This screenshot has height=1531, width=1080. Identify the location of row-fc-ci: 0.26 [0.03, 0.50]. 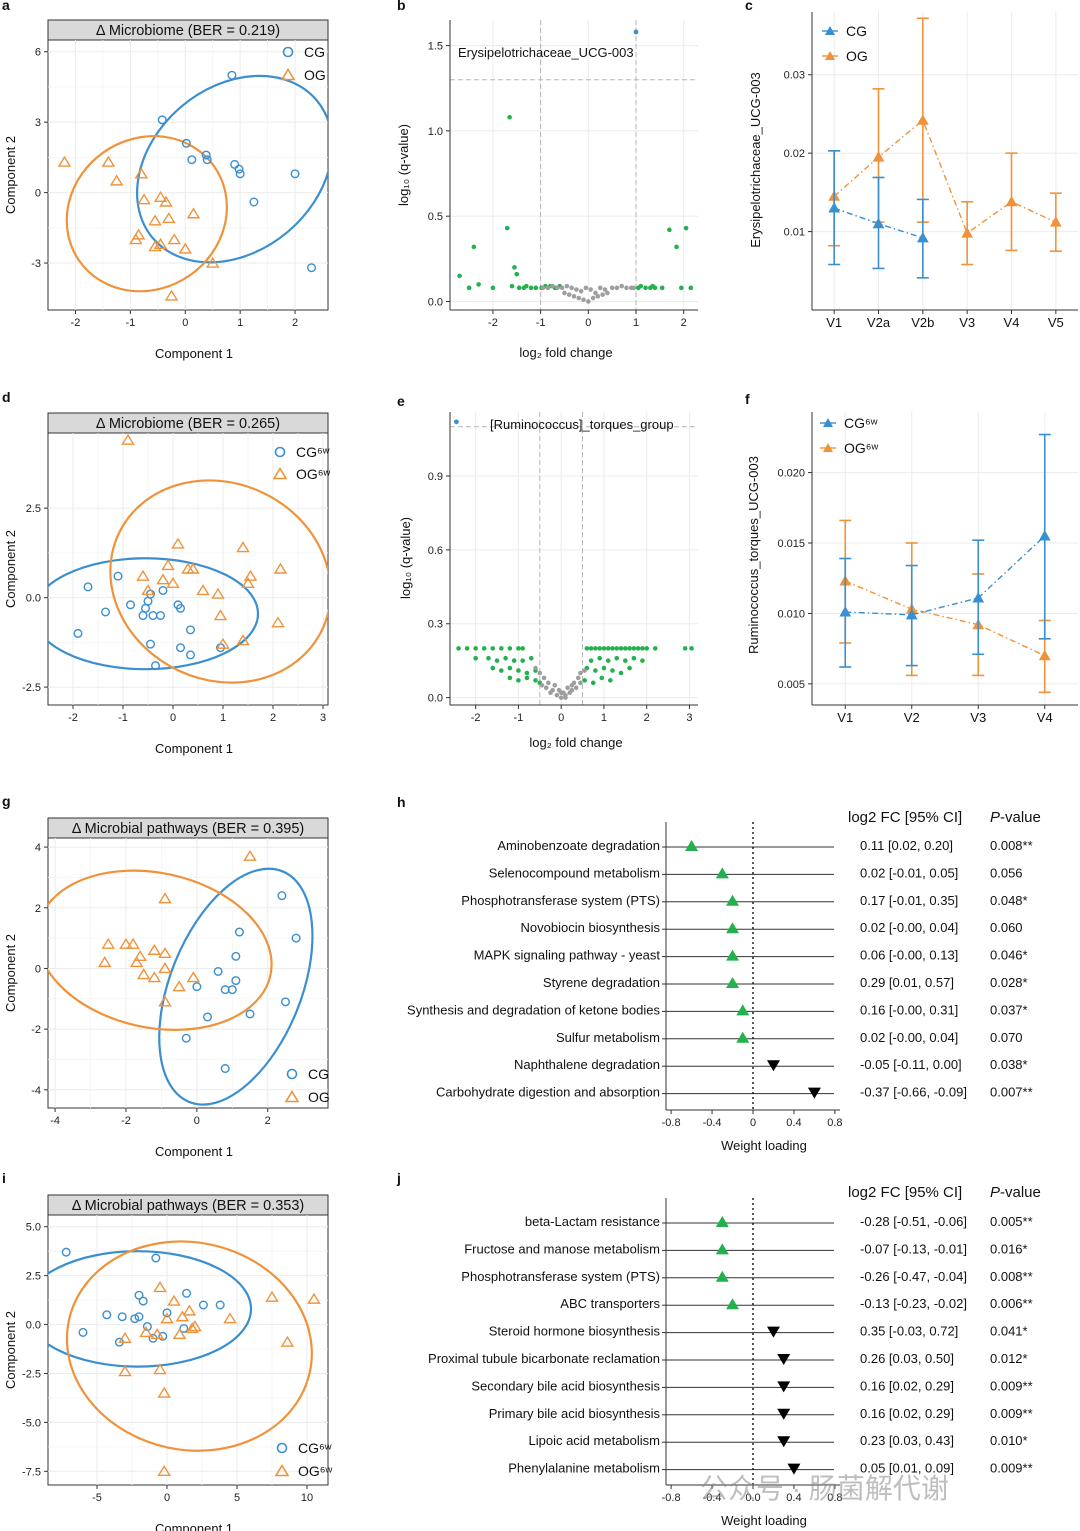
(907, 1358).